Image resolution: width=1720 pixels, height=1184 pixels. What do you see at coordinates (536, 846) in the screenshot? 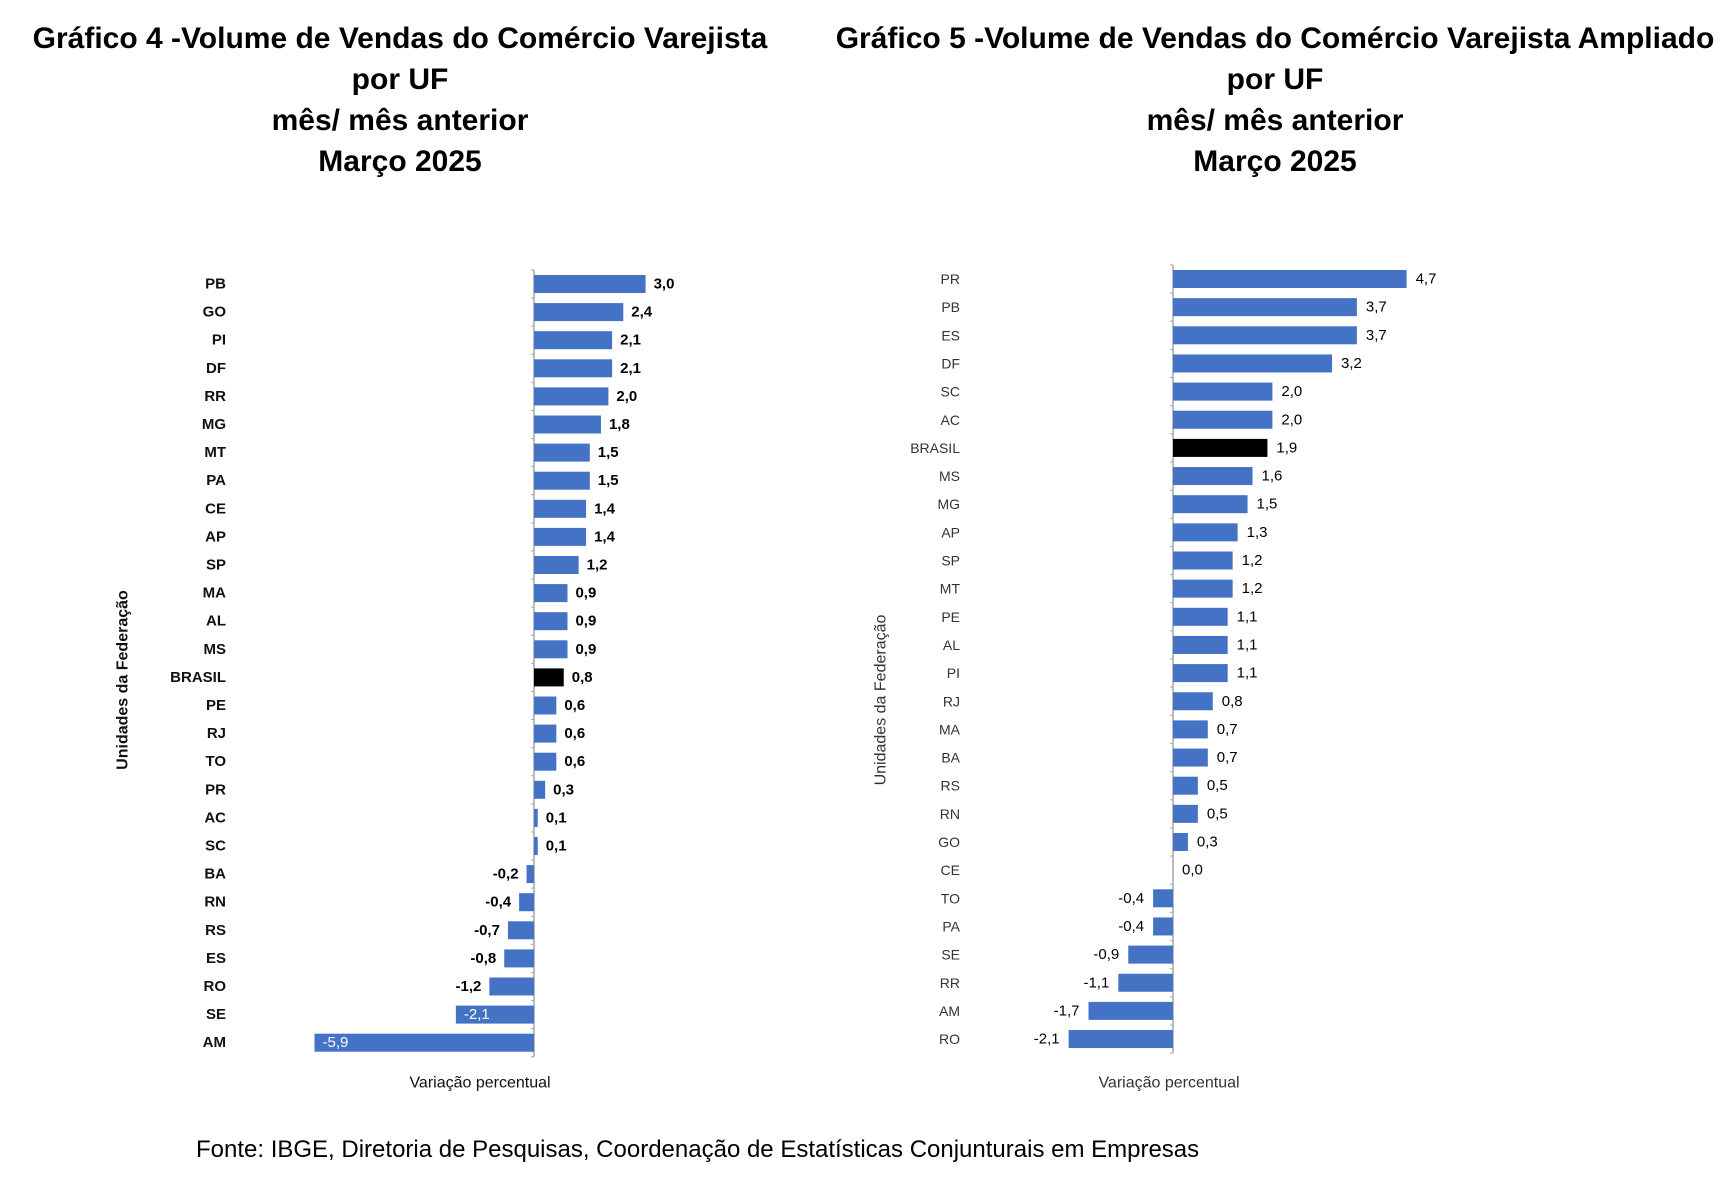
I see `chart-4-bar-sc` at bounding box center [536, 846].